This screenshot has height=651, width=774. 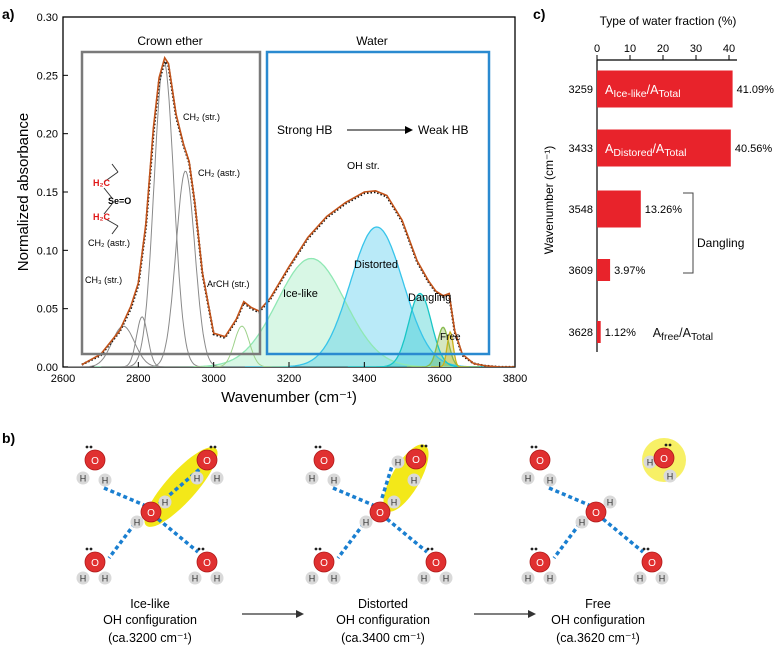 I want to click on y-axis-label: Normalized absorbance, so click(x=23, y=192).